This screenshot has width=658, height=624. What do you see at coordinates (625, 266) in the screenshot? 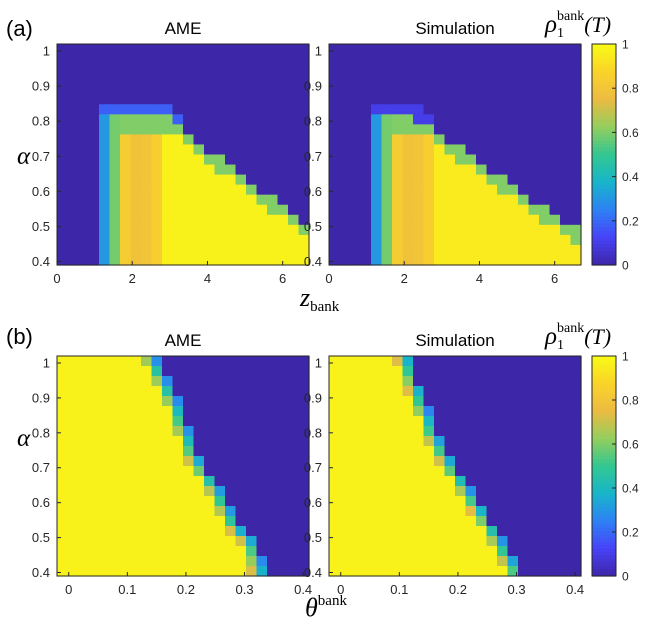
I see `colorbar-tick-label: 0` at bounding box center [625, 266].